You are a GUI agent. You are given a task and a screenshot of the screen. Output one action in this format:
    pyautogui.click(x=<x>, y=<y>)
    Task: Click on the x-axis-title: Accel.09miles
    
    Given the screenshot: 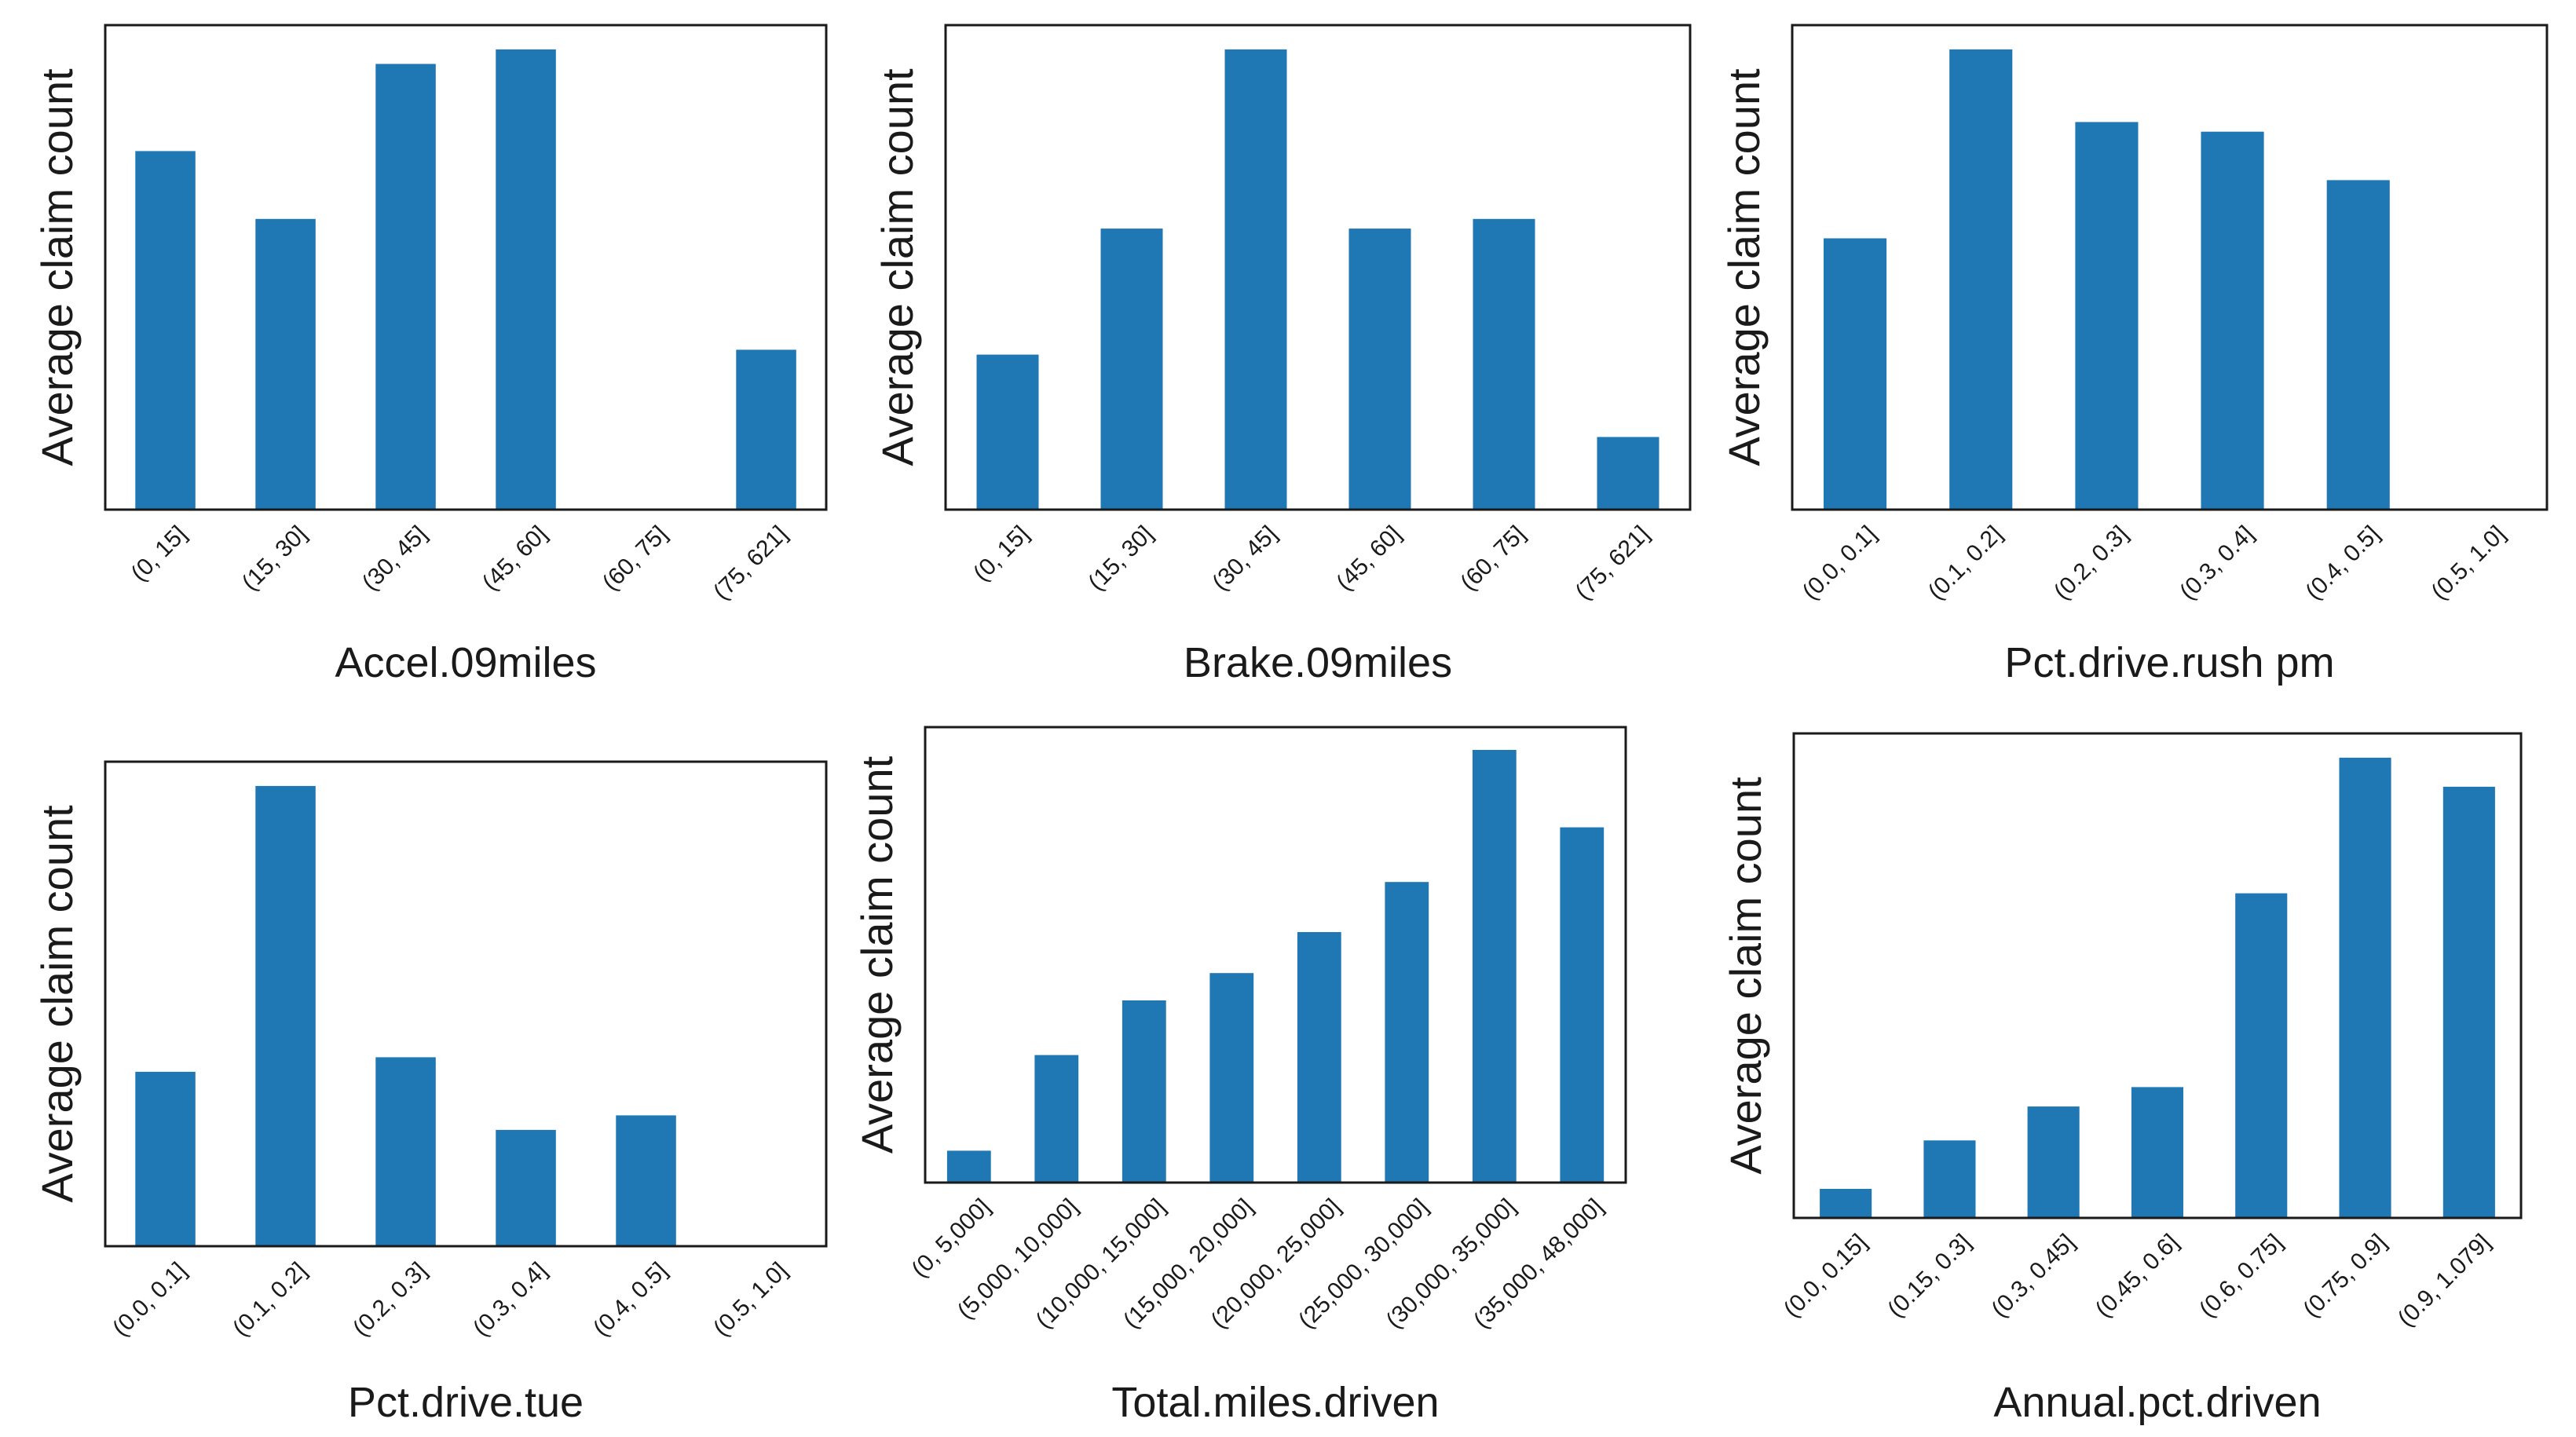 What is the action you would take?
    pyautogui.click(x=466, y=662)
    